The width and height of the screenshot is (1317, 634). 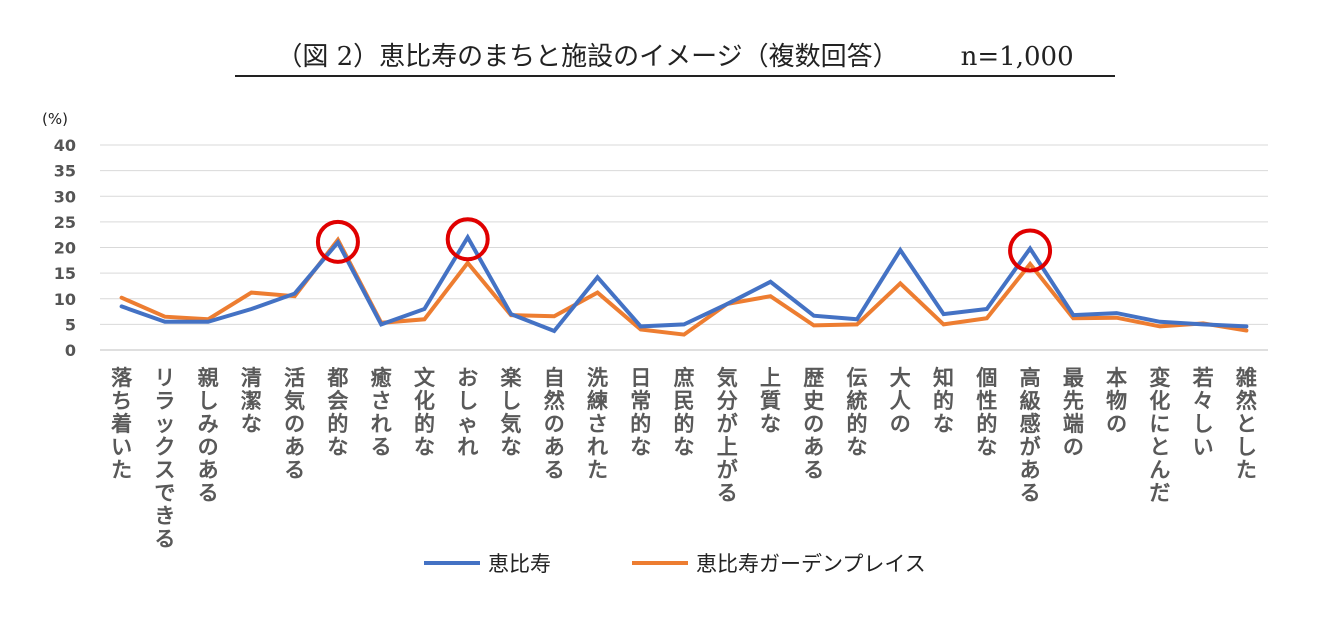 What do you see at coordinates (65, 171) in the screenshot?
I see `y-tick-label: 35` at bounding box center [65, 171].